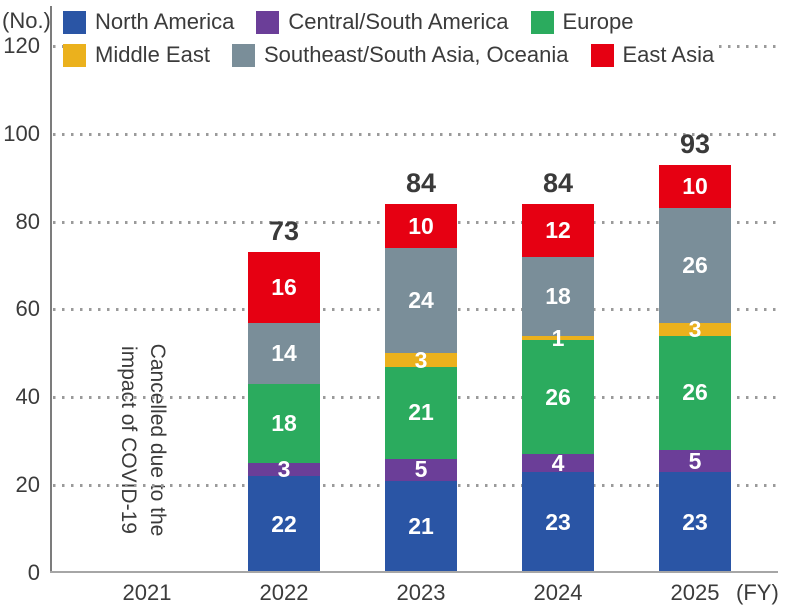 Image resolution: width=786 pixels, height=609 pixels. I want to click on segment-value-label: 24, so click(421, 300).